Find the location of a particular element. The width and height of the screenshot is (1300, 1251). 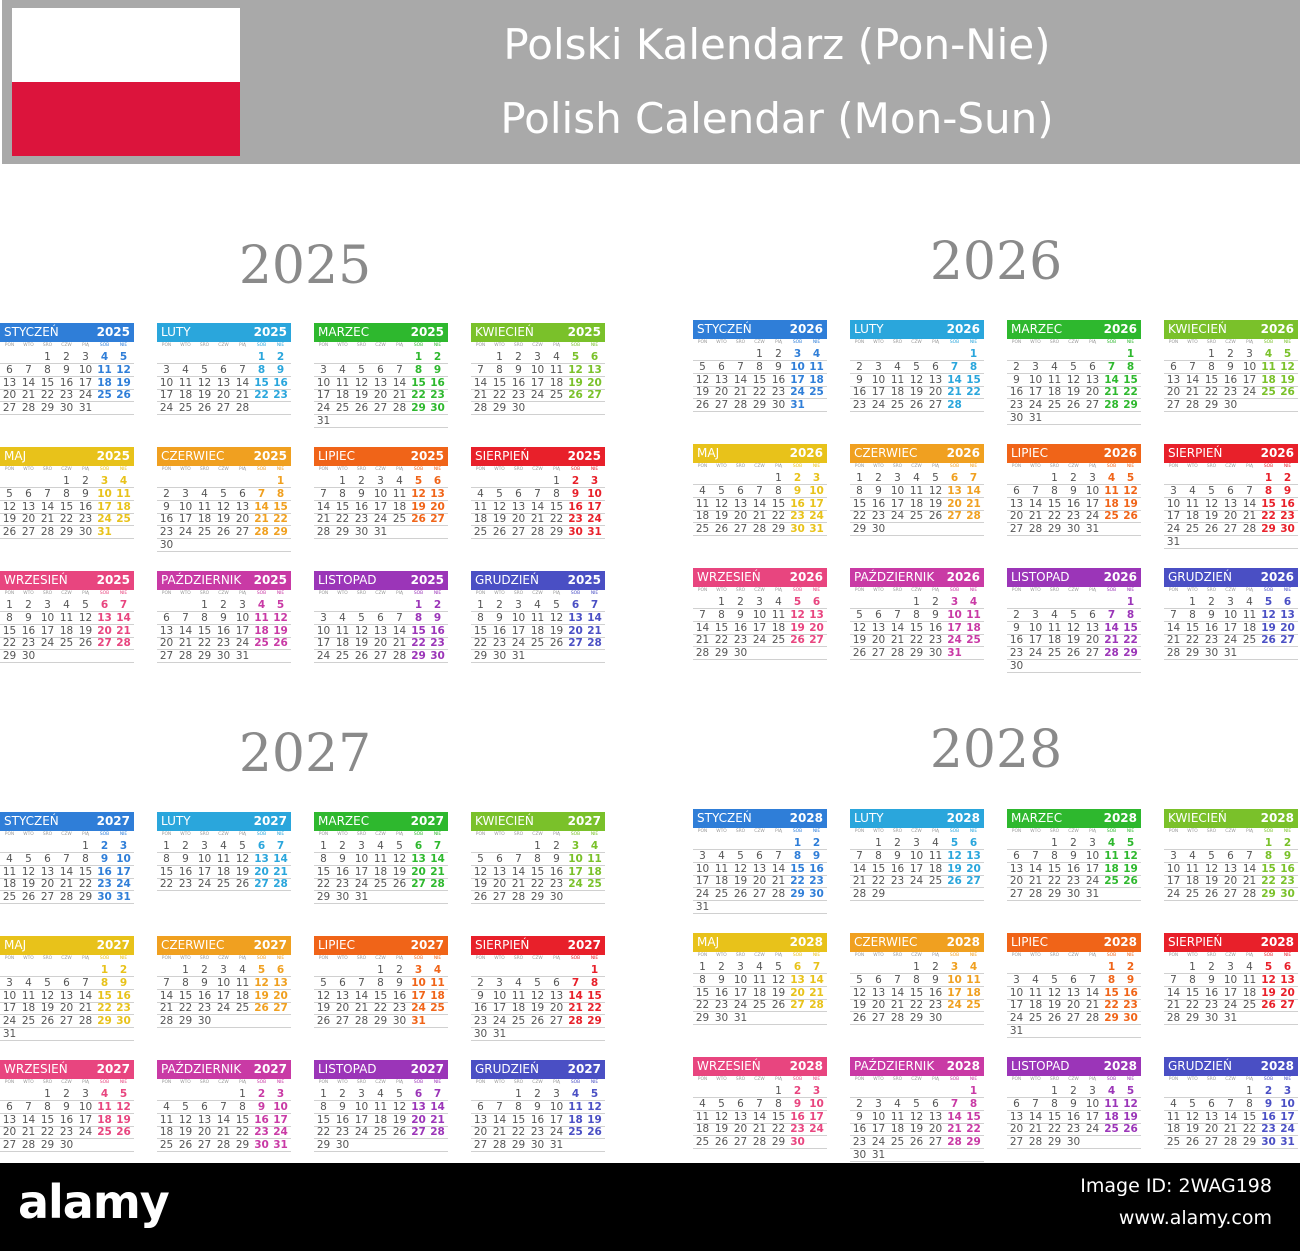

day-cell: 31 is located at coordinates (1287, 1142).